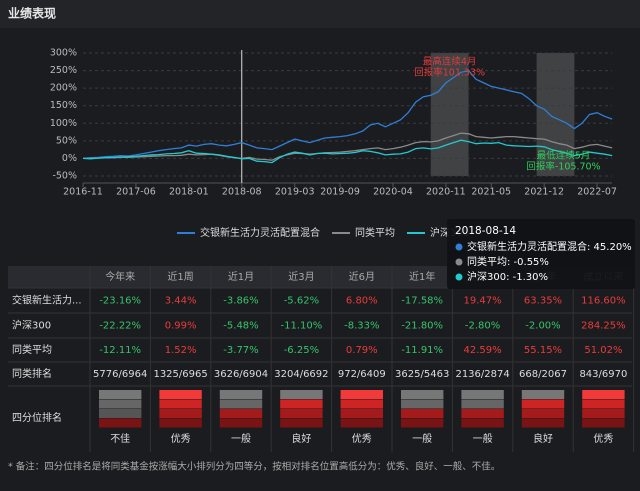 The width and height of the screenshot is (640, 491). Describe the element at coordinates (603, 301) in the screenshot. I see `table-cell: 116.60%` at that location.